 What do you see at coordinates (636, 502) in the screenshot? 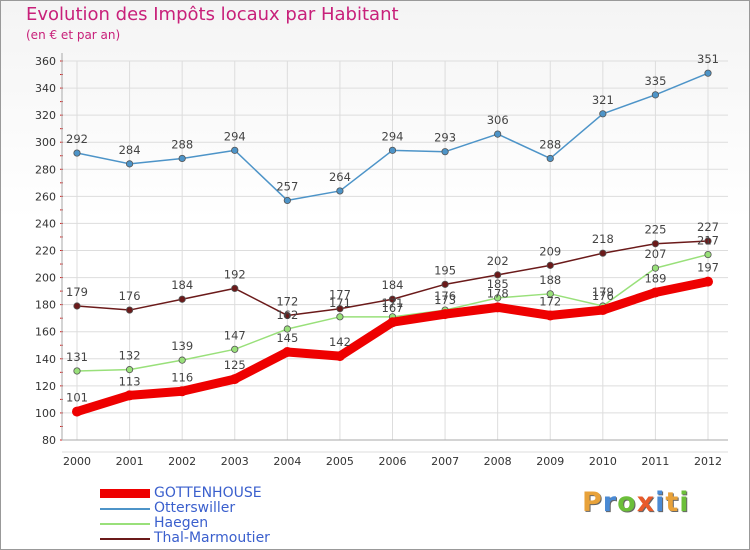
I see `proxiti-logo: Proxiti` at bounding box center [636, 502].